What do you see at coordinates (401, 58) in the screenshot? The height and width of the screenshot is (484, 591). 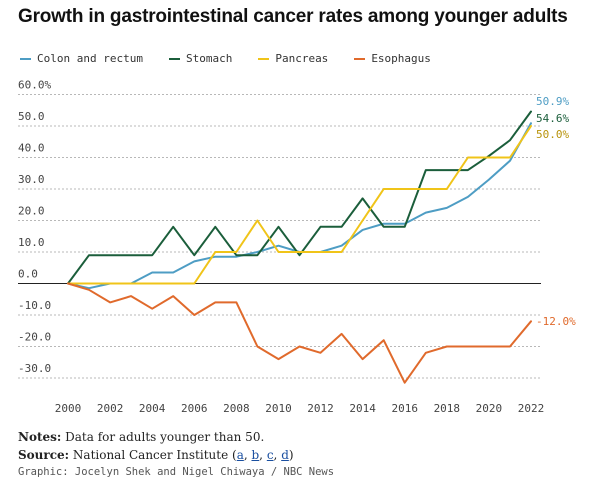 I see `legend-label-esophagus: Esophagus` at bounding box center [401, 58].